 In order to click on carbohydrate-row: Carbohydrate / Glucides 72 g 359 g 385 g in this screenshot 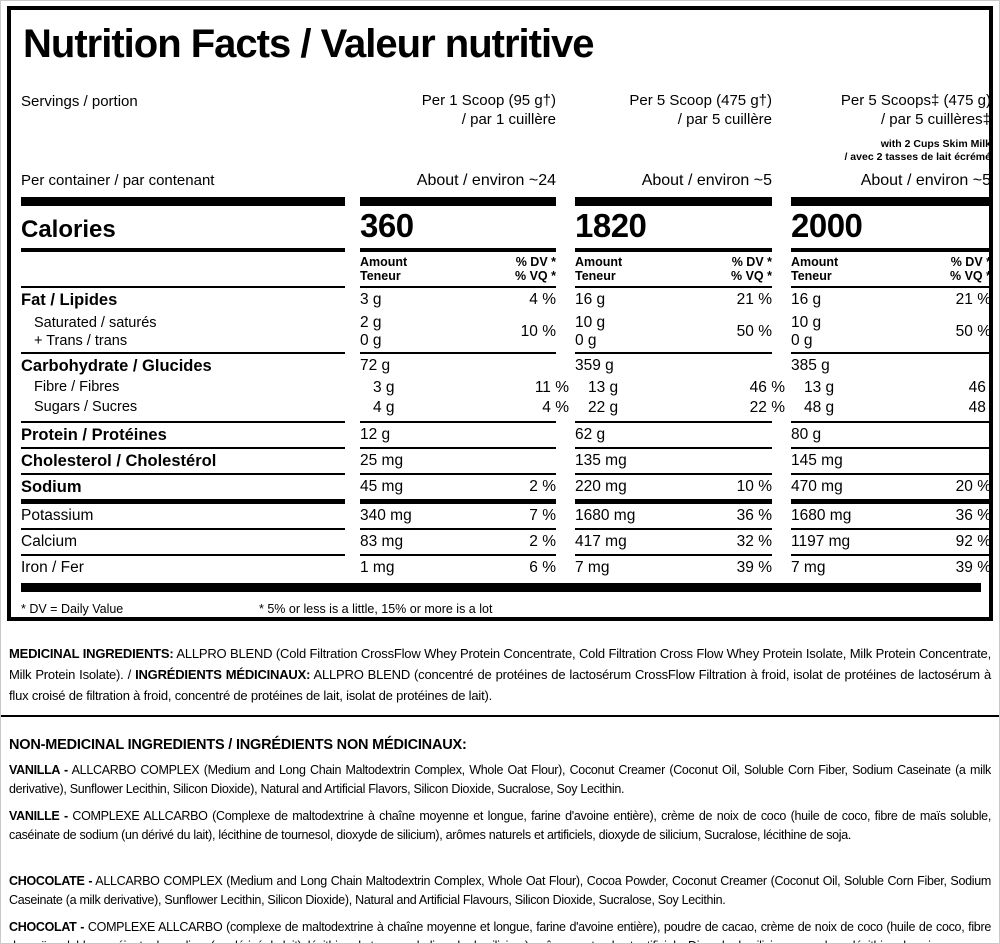, I will do `click(501, 366)`.